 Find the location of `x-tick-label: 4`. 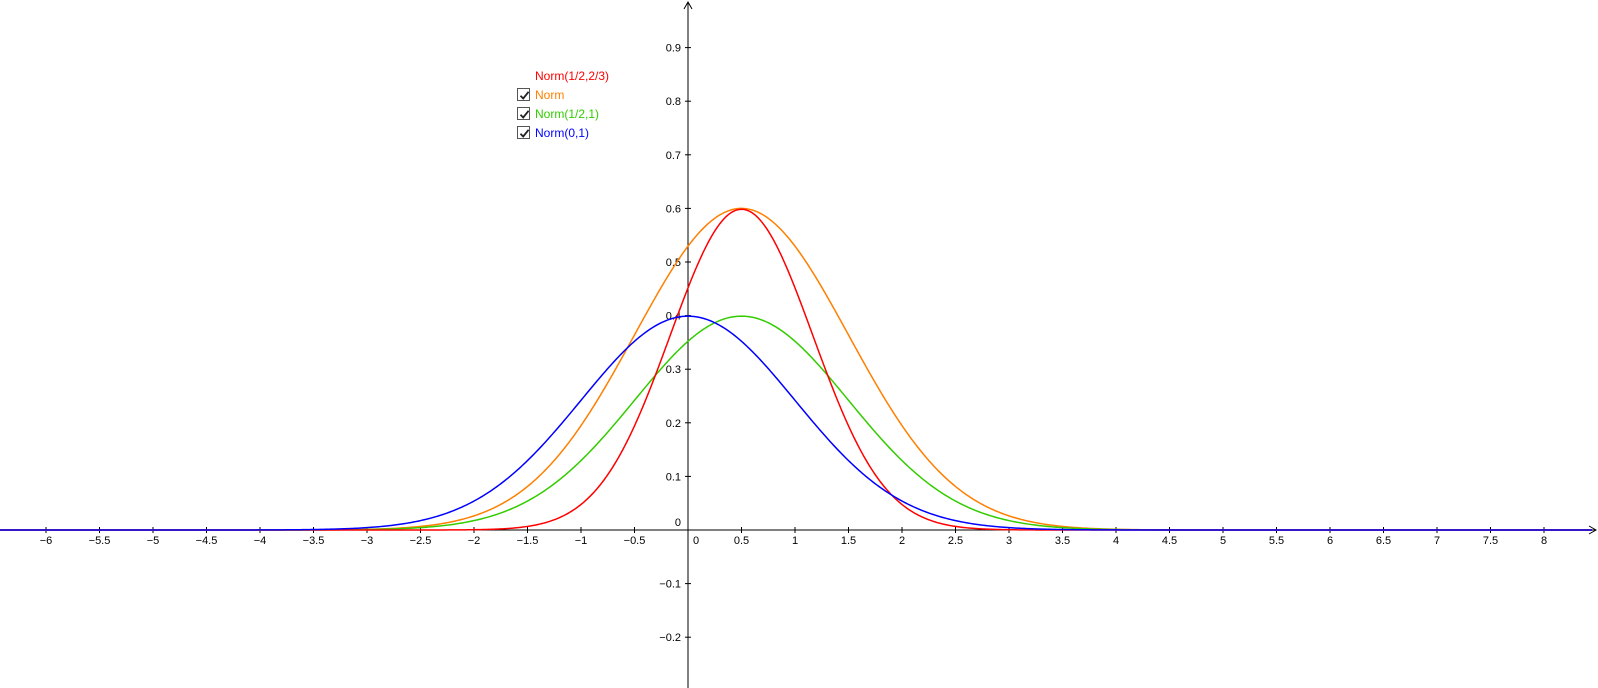

x-tick-label: 4 is located at coordinates (1116, 541).